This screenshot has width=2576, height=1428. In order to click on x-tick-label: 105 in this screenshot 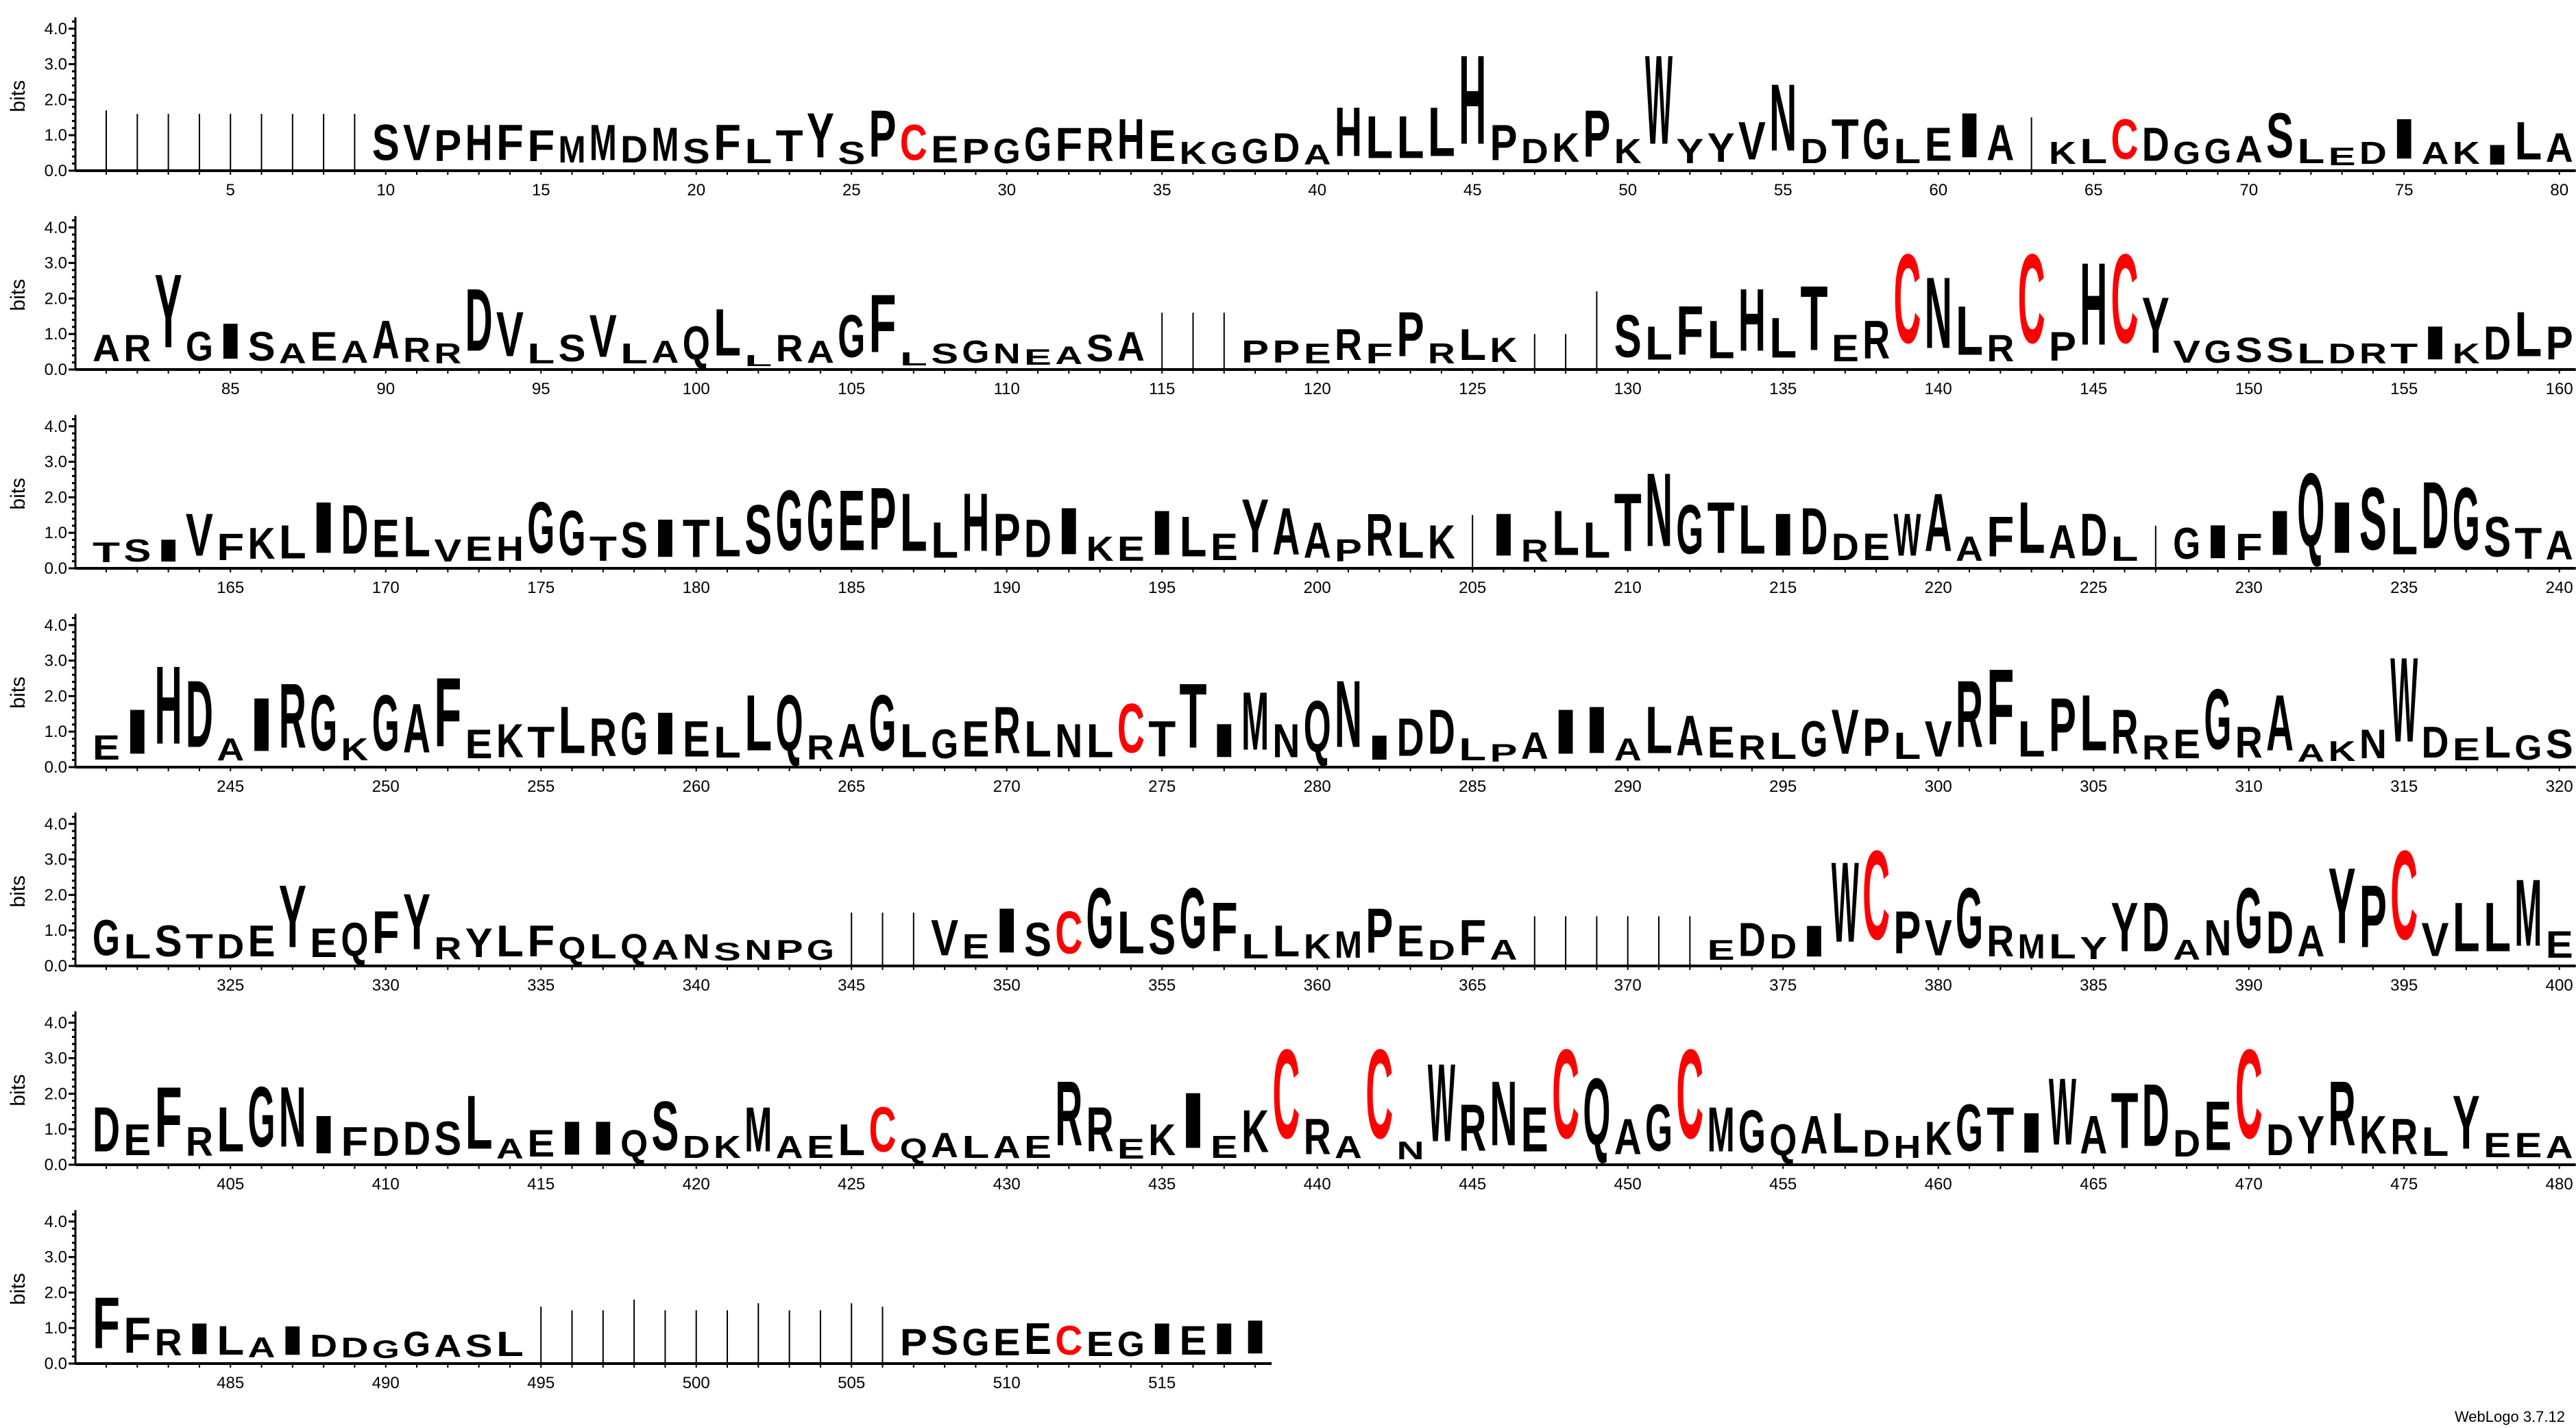, I will do `click(851, 389)`.